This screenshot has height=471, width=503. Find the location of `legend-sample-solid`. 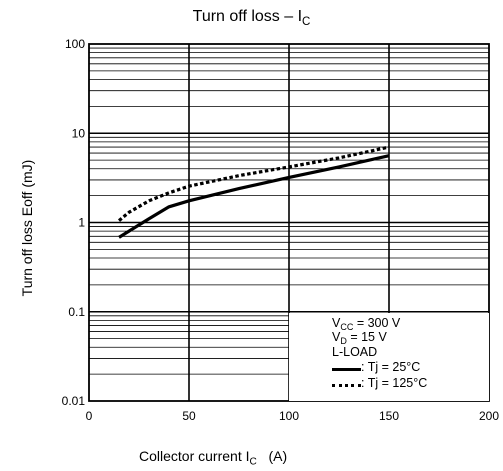

legend-sample-solid is located at coordinates (346, 369).